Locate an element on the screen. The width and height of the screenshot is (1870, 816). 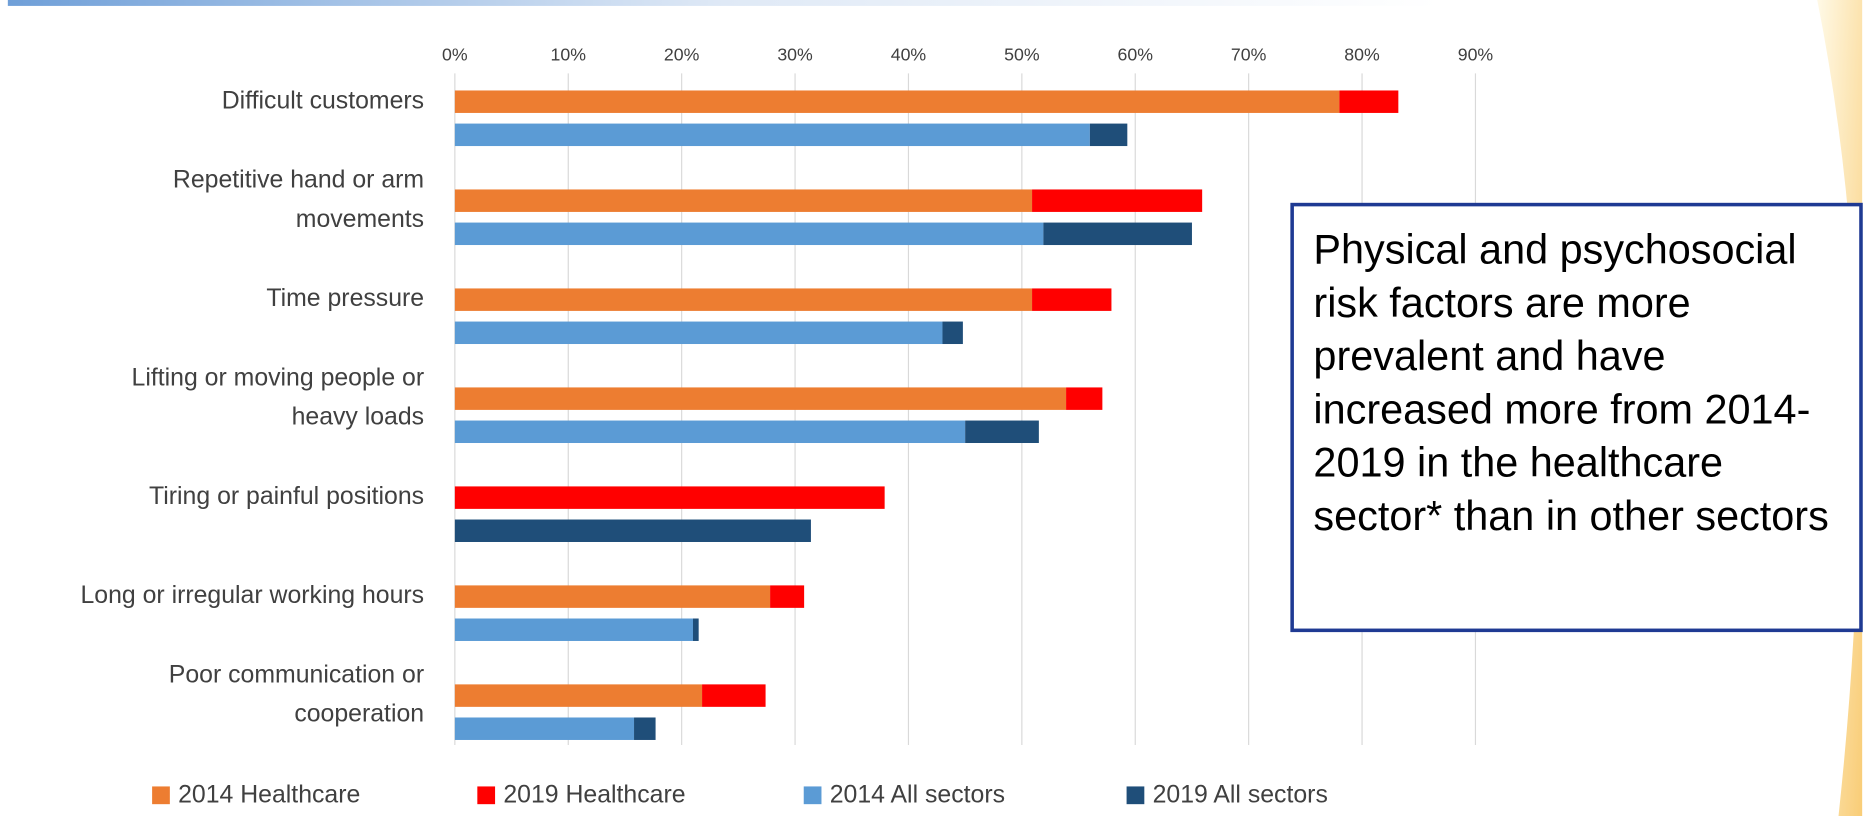
category-label: cooperation is located at coordinates (359, 714).